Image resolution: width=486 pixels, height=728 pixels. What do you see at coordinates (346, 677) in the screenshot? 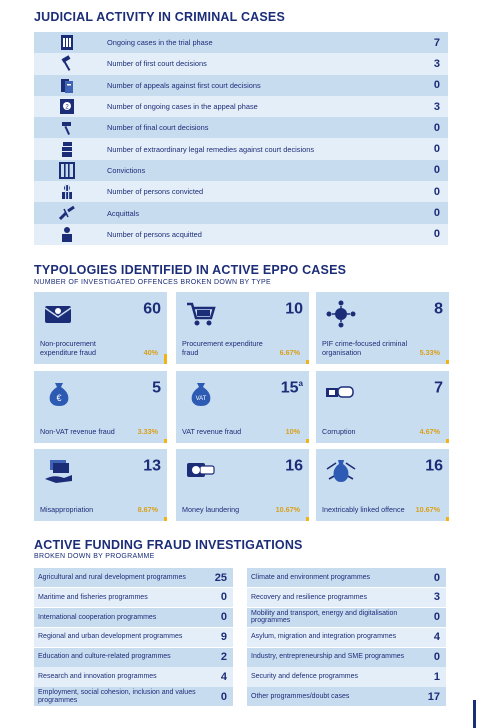
I see `funding-row: Security and defence programmes 1` at bounding box center [346, 677].